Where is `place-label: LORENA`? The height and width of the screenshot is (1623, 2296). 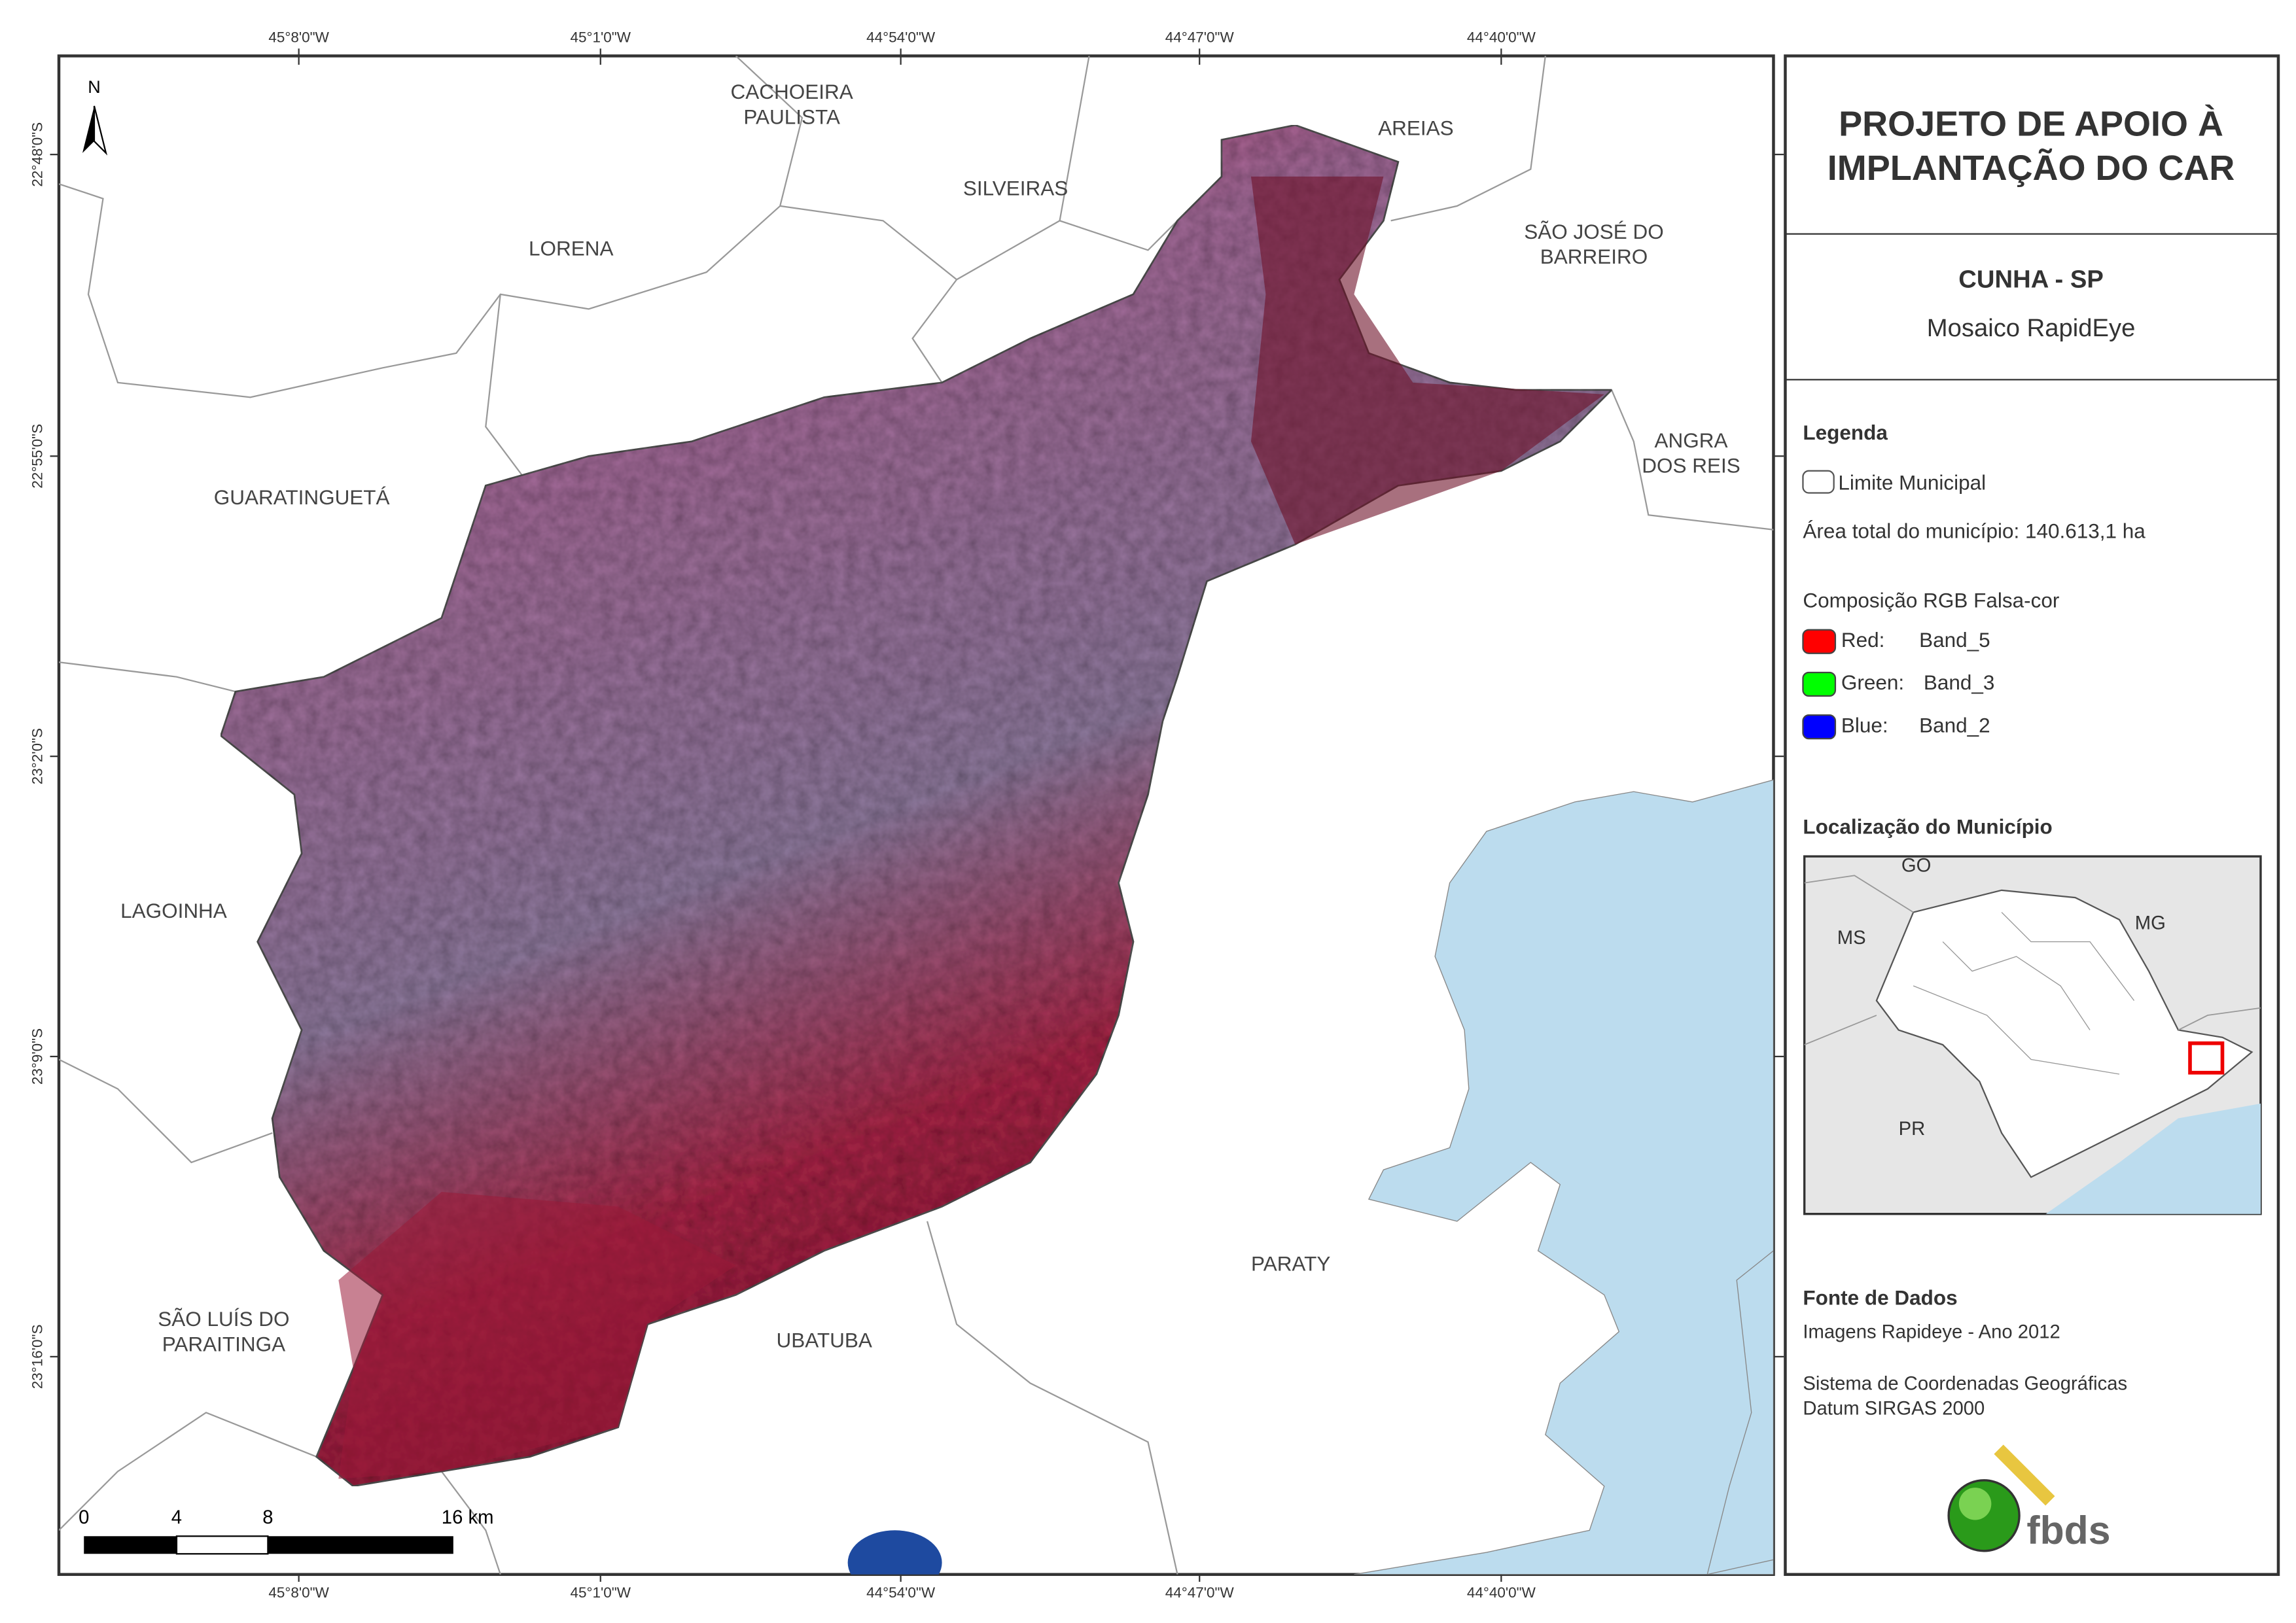 place-label: LORENA is located at coordinates (571, 249).